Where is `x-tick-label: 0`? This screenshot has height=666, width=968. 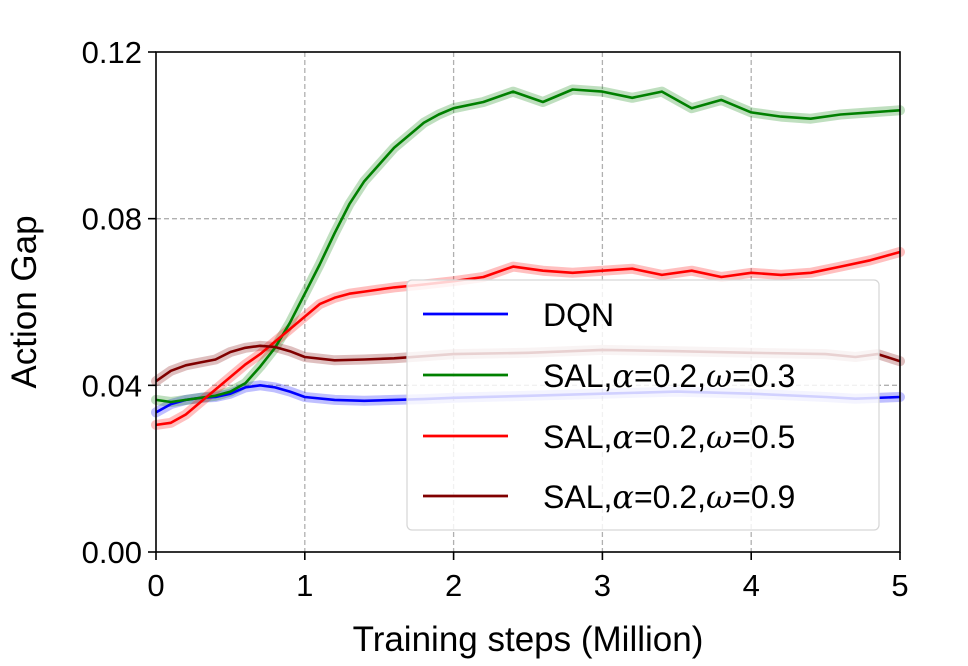 x-tick-label: 0 is located at coordinates (155, 585).